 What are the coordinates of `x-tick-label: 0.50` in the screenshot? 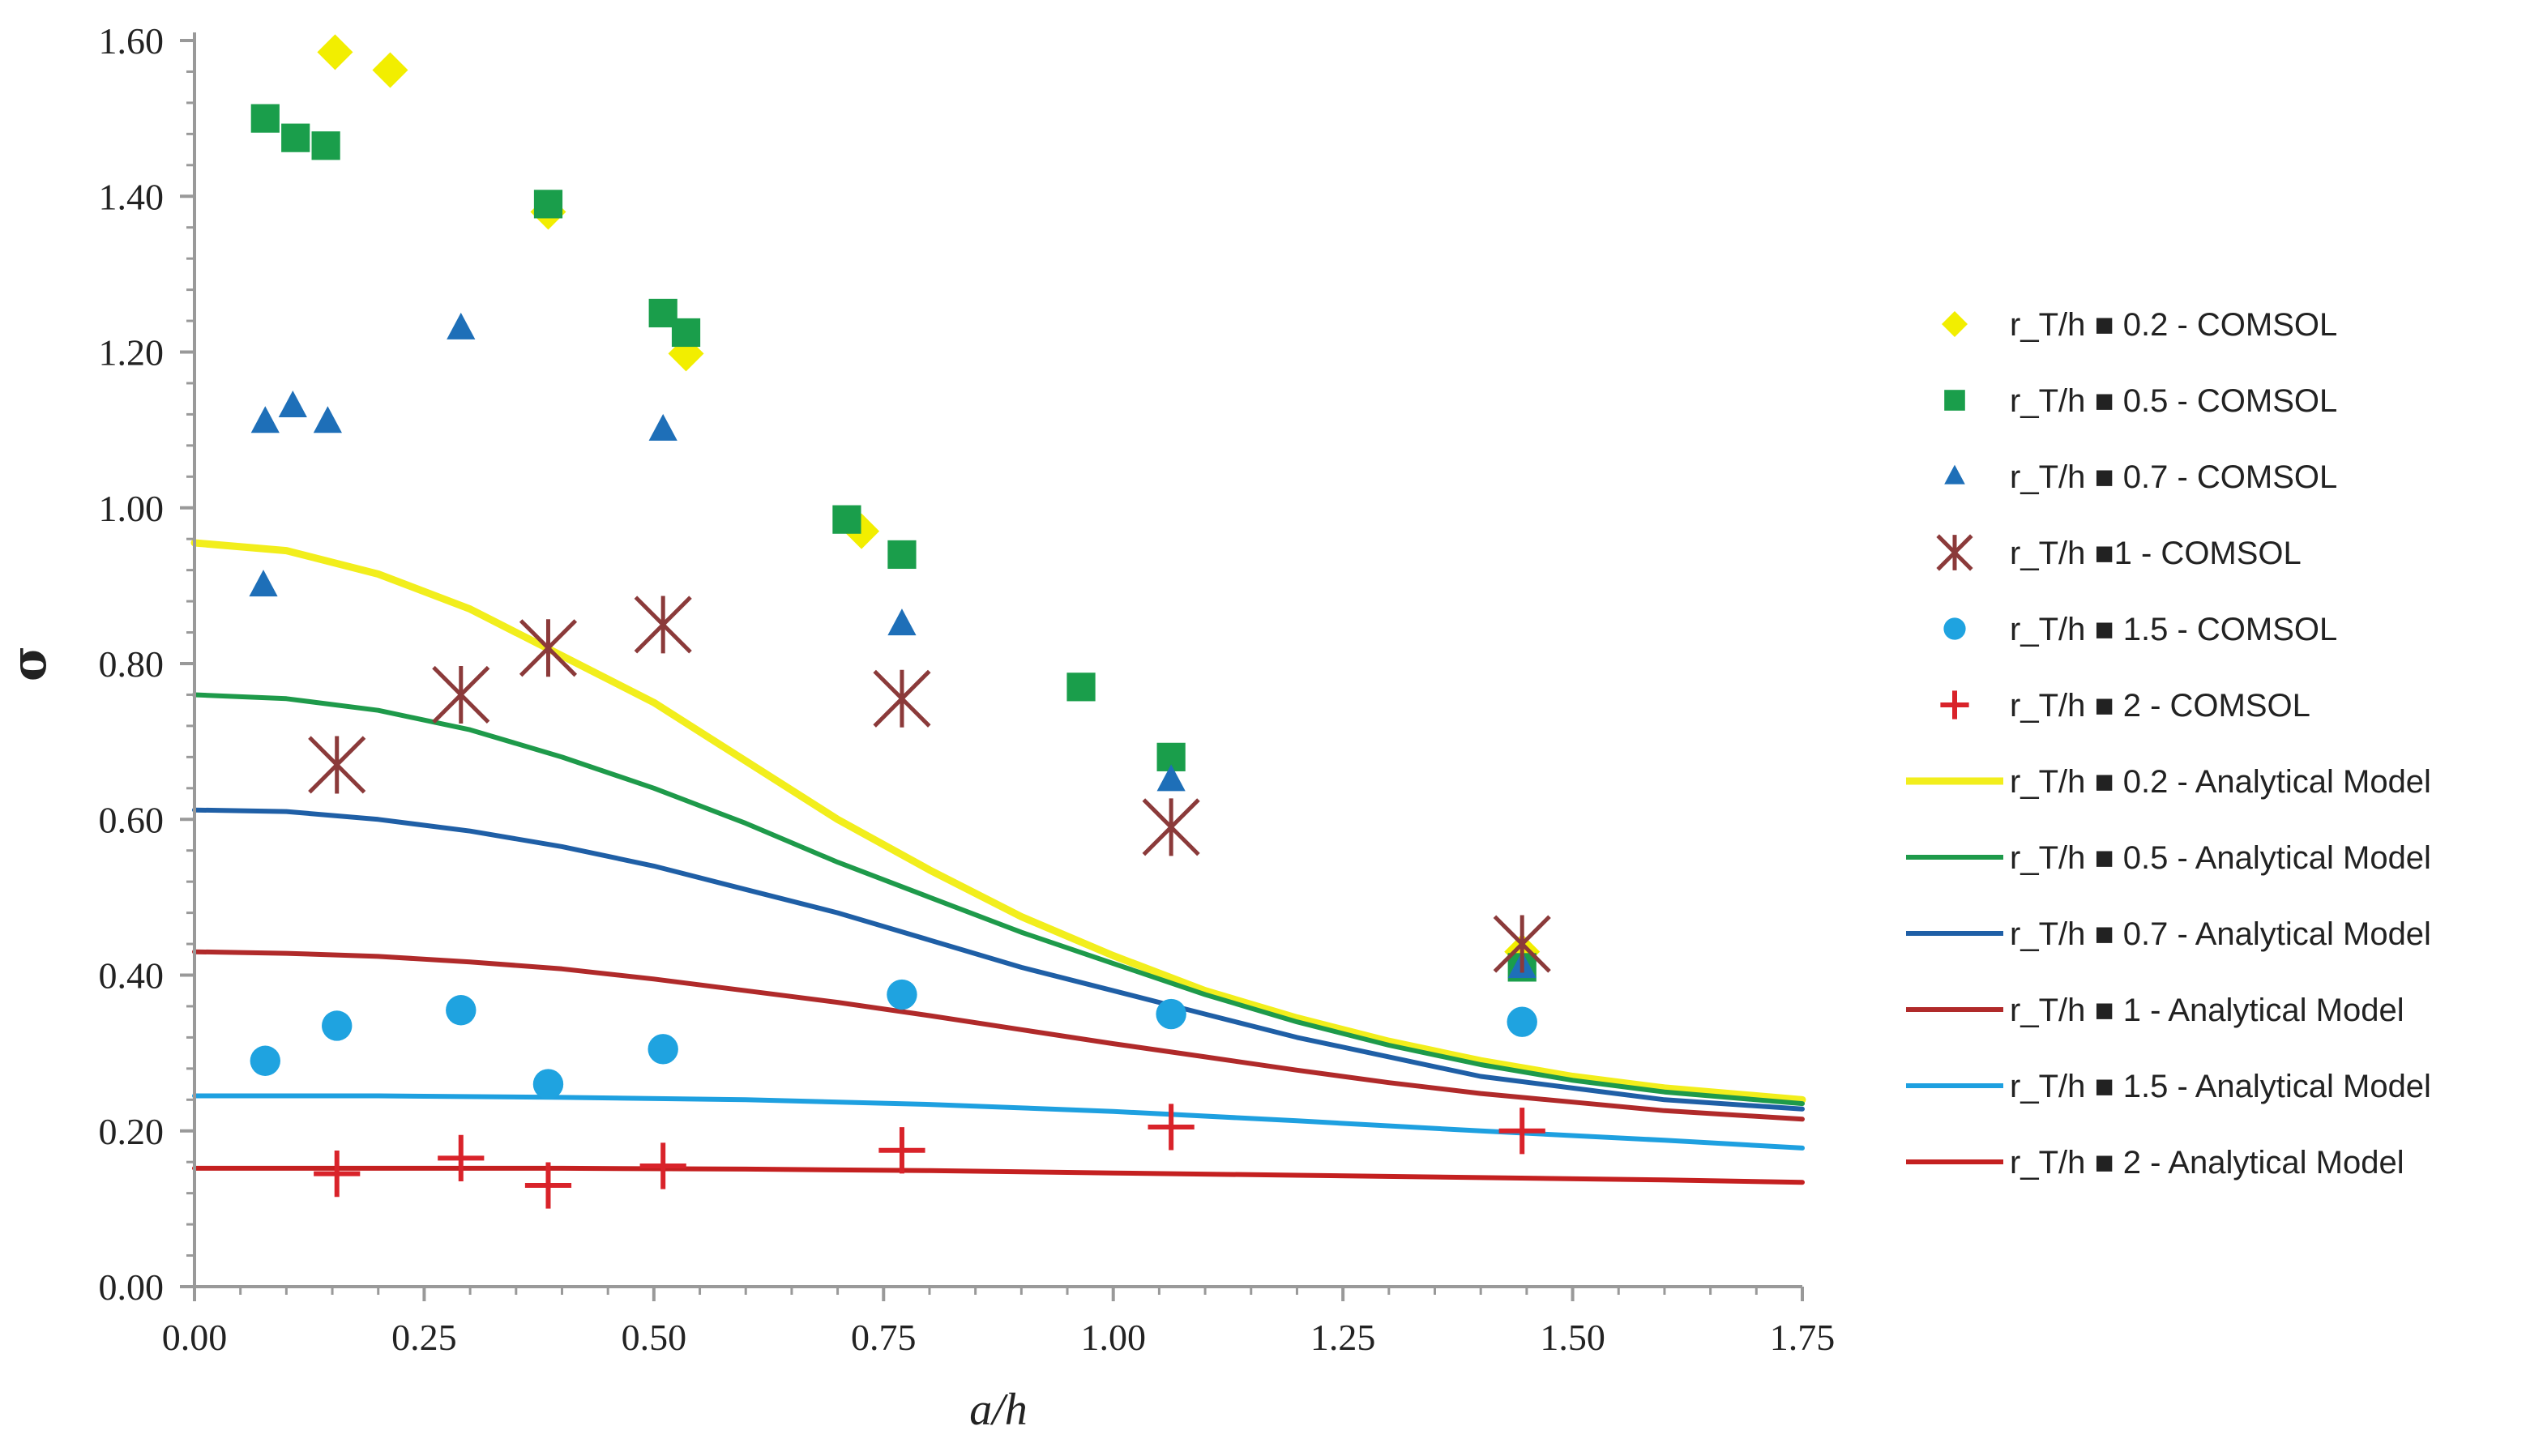 It's located at (654, 1338).